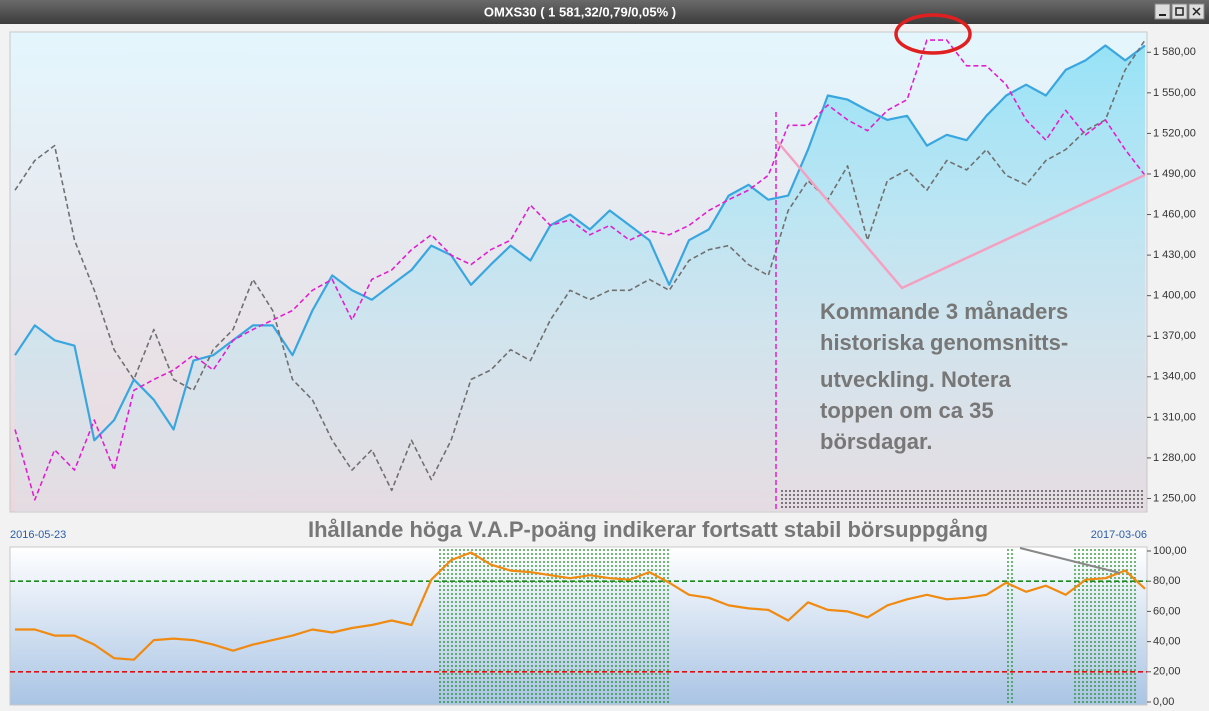 The width and height of the screenshot is (1209, 711). I want to click on title-bar, so click(604, 12).